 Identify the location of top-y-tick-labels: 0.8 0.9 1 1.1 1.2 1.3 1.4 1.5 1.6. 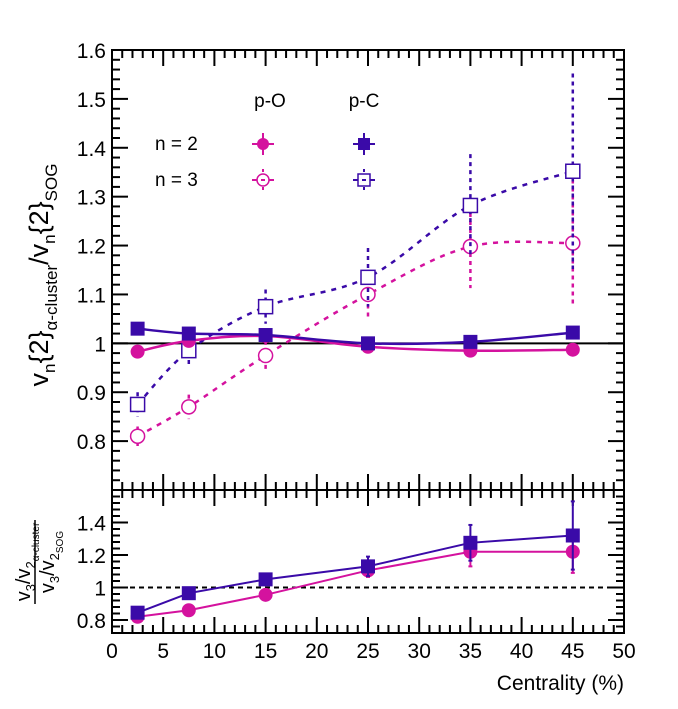
(92, 247).